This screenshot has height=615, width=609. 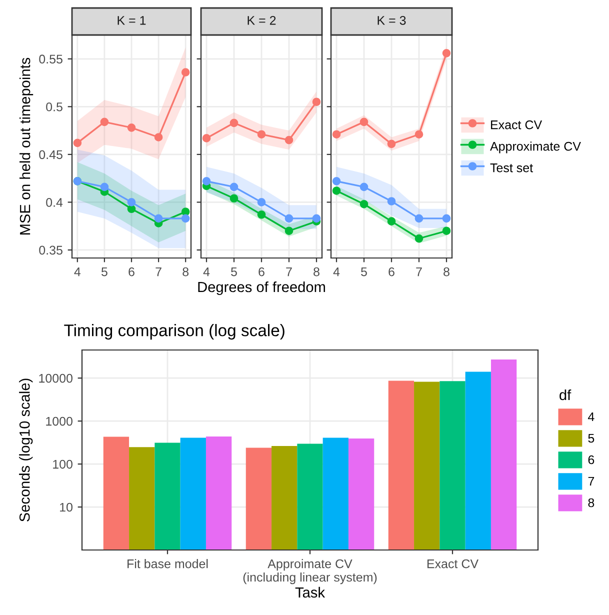 What do you see at coordinates (591, 481) in the screenshot?
I see `legend-label: 7` at bounding box center [591, 481].